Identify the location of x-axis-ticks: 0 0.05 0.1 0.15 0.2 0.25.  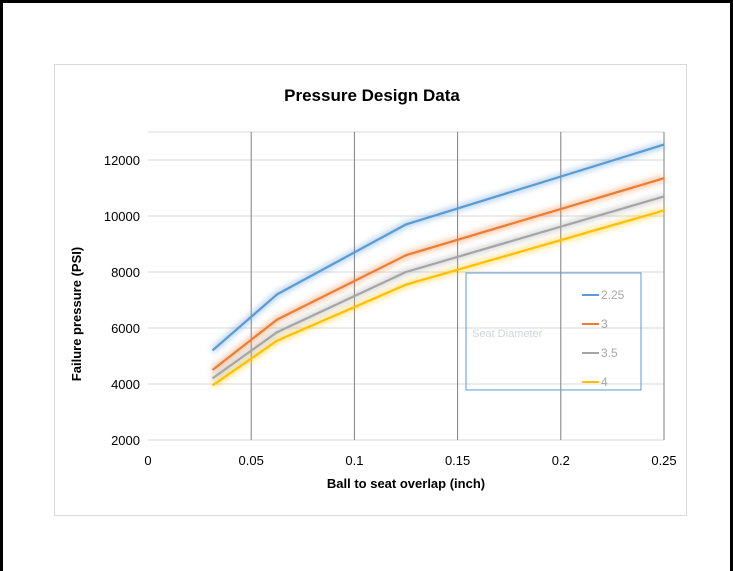
(410, 460).